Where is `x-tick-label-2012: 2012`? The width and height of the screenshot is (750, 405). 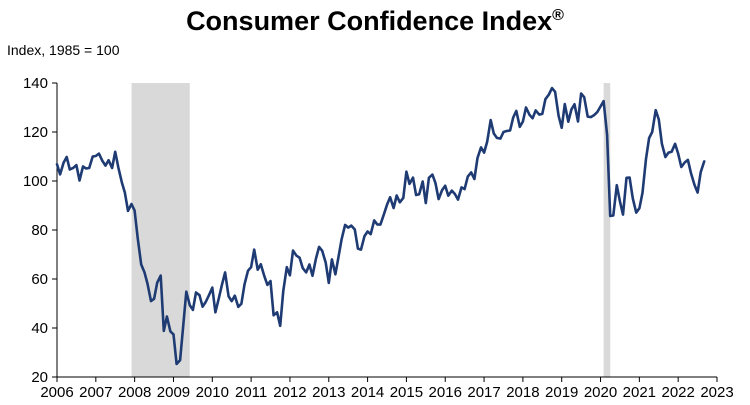
x-tick-label-2012: 2012 is located at coordinates (289, 392).